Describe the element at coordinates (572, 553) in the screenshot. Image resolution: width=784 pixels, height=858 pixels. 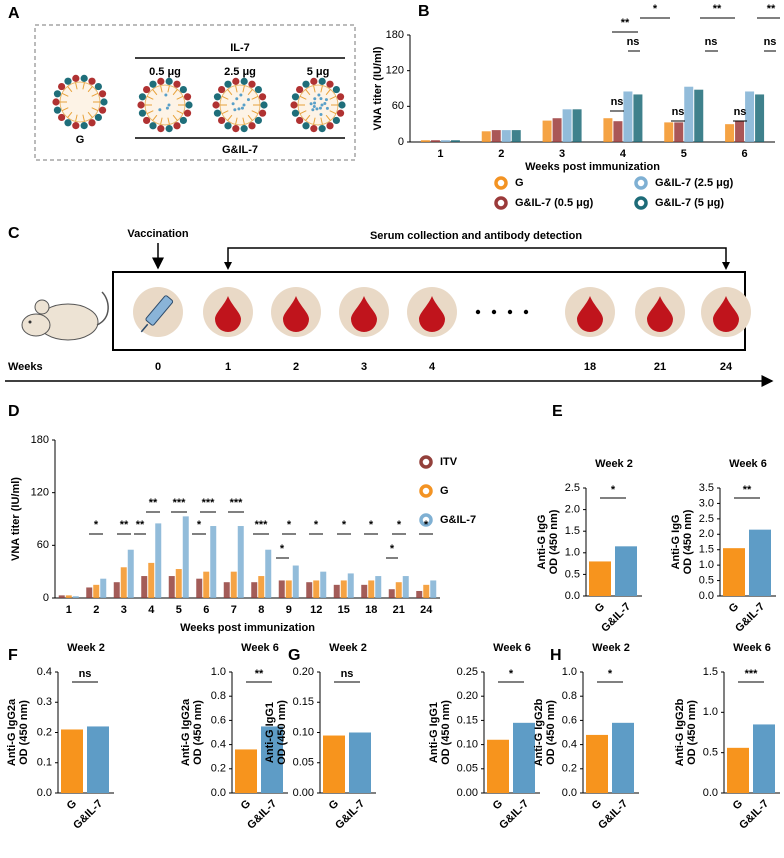
I see `y-tick-label: 1.0` at that location.